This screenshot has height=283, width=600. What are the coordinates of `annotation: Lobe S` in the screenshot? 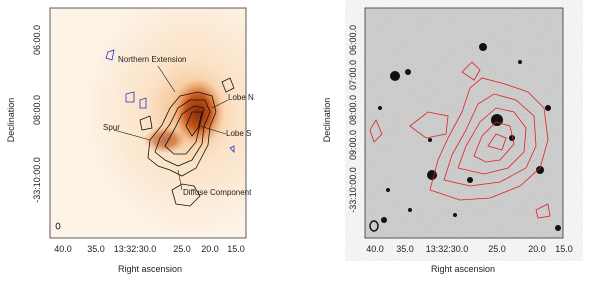 It's located at (238, 133).